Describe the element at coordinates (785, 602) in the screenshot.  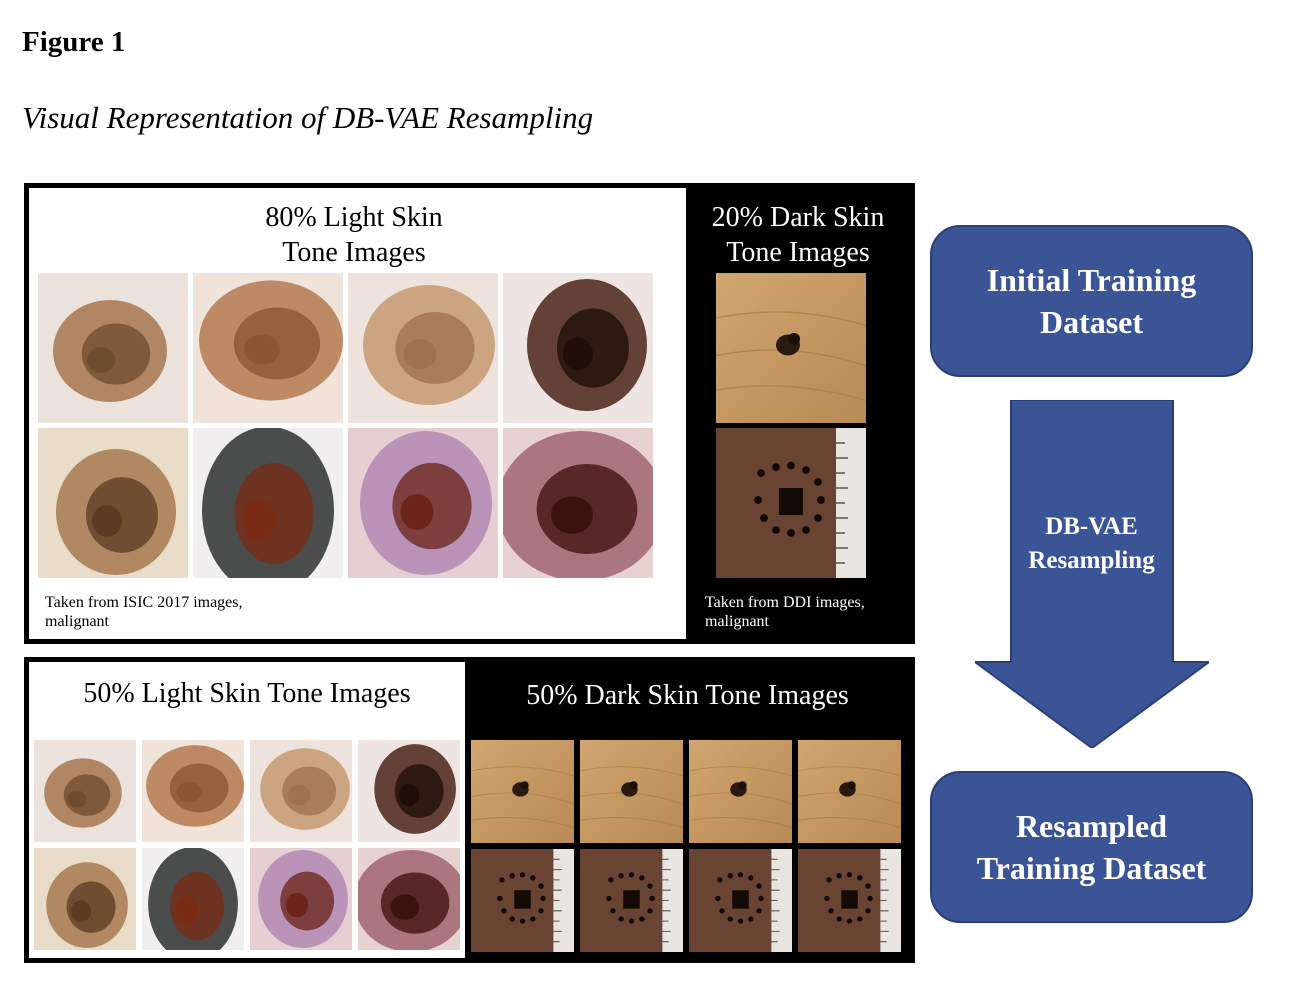
I see `dark-note-line-1: Taken from DDI images,` at that location.